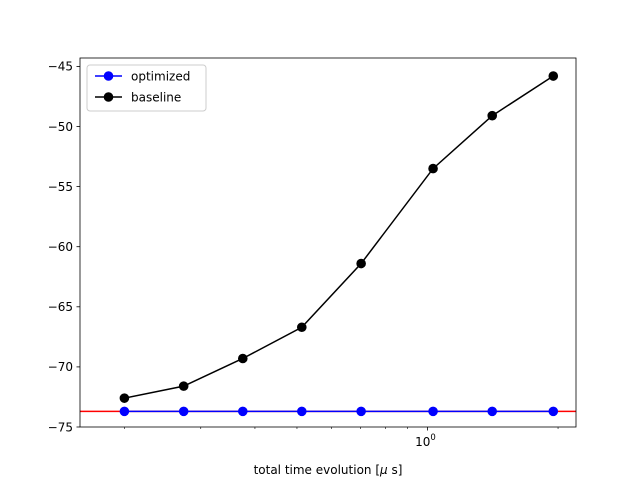 This screenshot has height=480, width=640. What do you see at coordinates (328, 470) in the screenshot?
I see `x-axis-label: total time evolution [μ s]` at bounding box center [328, 470].